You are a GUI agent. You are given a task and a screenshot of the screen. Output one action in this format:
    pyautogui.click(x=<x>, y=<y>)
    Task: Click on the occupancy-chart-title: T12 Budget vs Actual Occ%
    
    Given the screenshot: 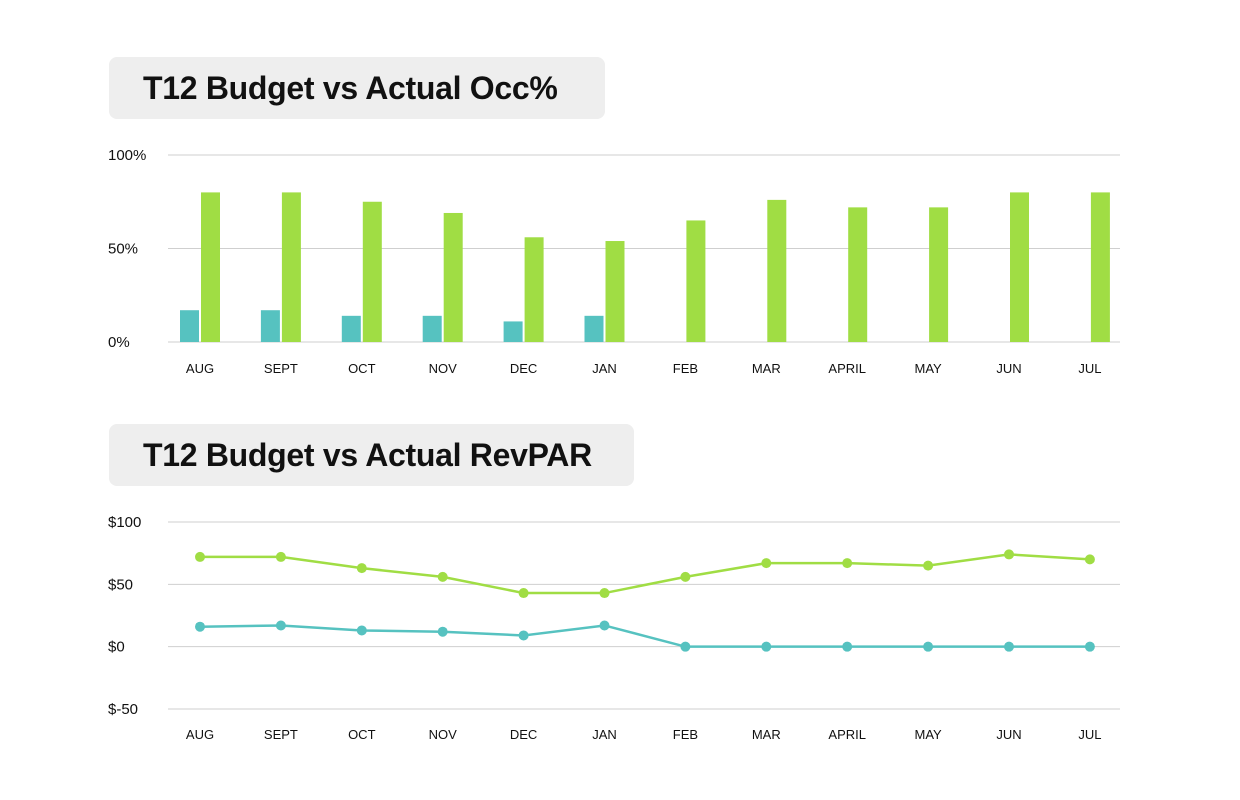 What is the action you would take?
    pyautogui.click(x=357, y=88)
    